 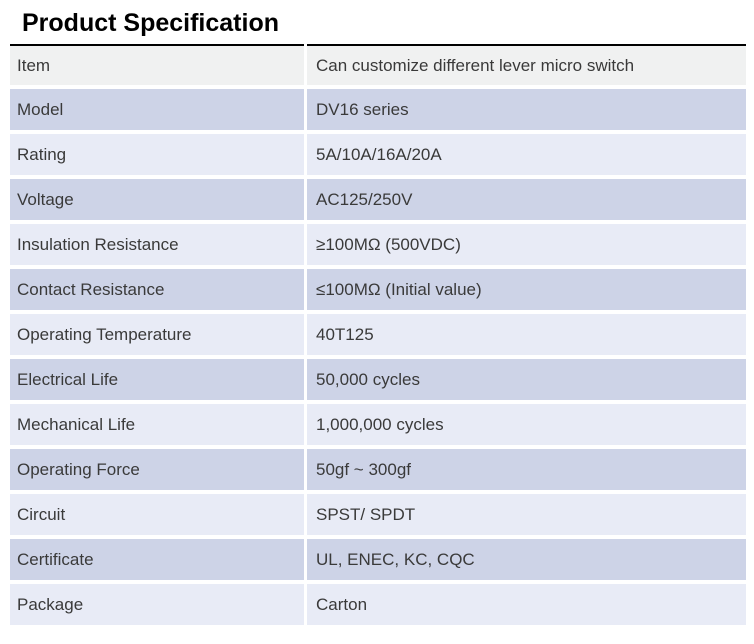 I want to click on spec-value-cell: SPST/ SPDT, so click(x=526, y=514).